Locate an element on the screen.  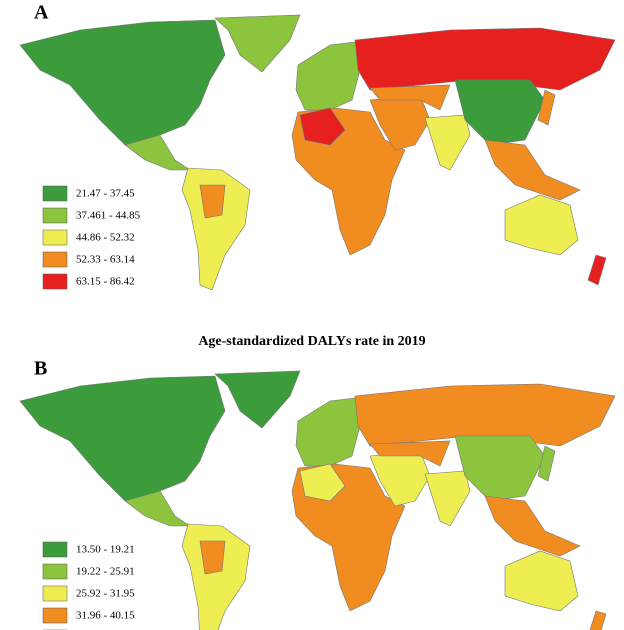
legend-label: 63.15 - 86.42 is located at coordinates (105, 282).